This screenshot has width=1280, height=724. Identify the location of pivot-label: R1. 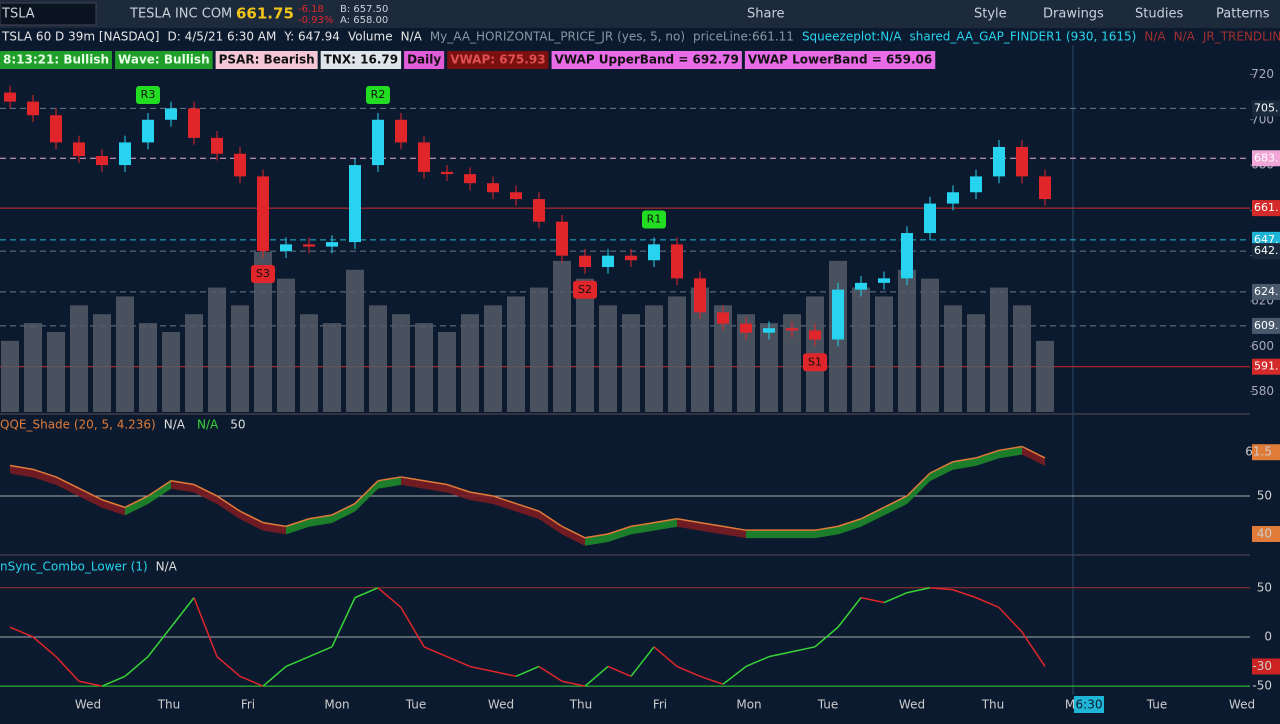
(654, 219).